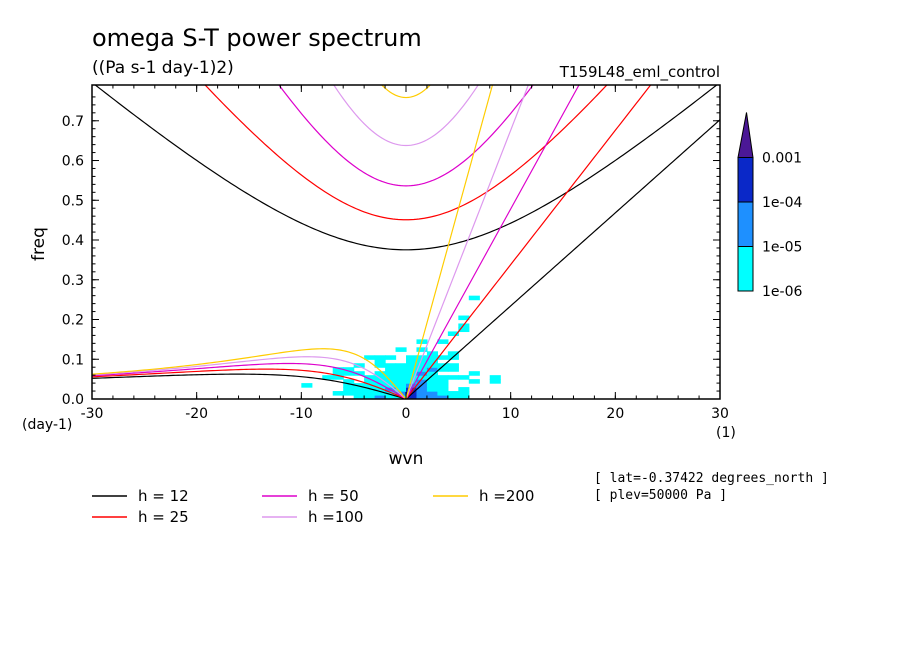  Describe the element at coordinates (660, 495) in the screenshot. I see `pressure-level-note: [ plev=50000 Pa ]` at that location.